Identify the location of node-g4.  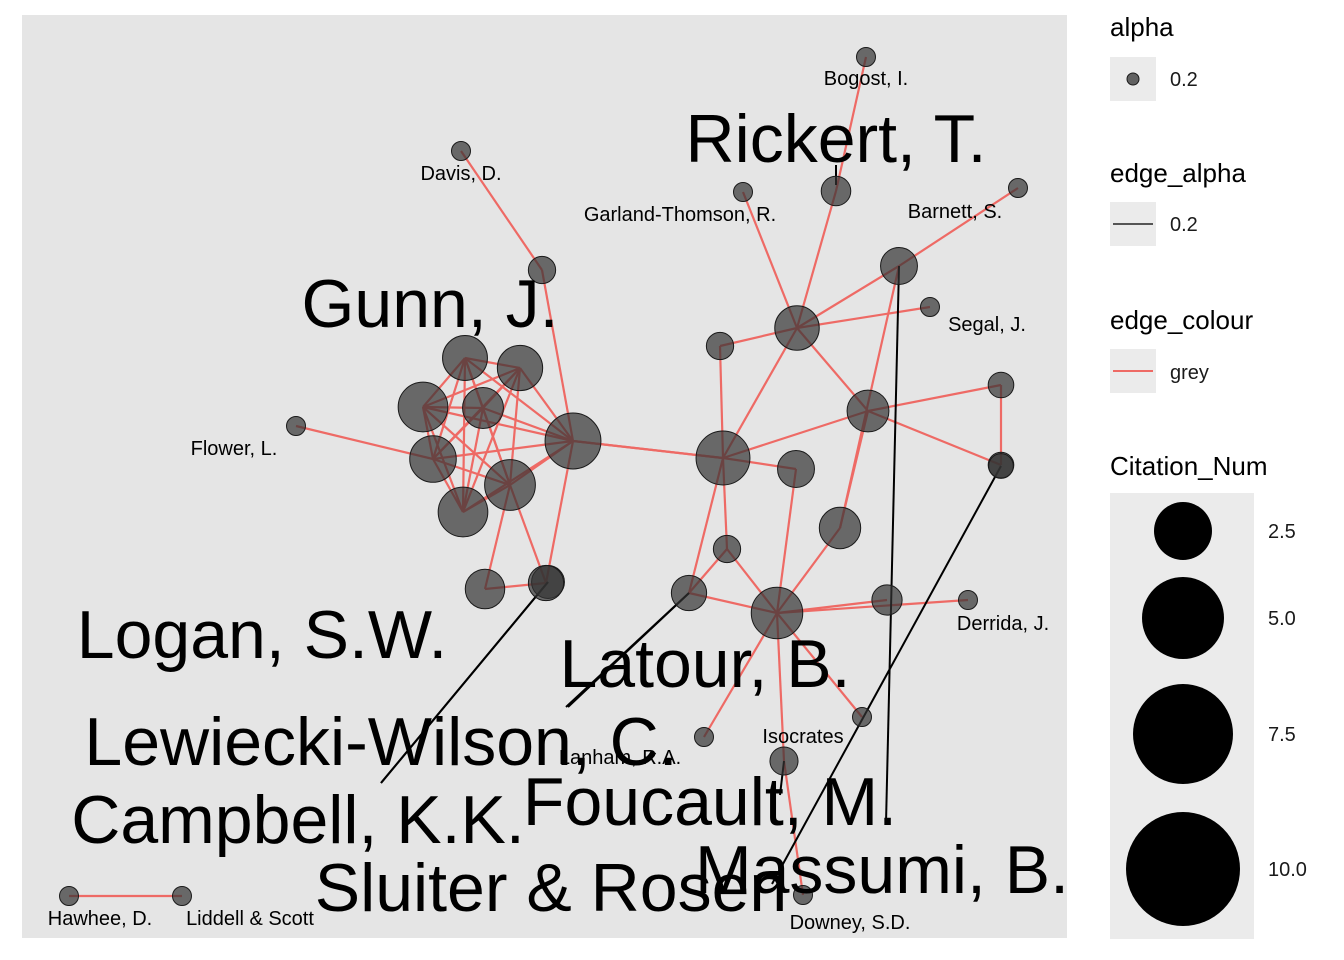
(483, 408).